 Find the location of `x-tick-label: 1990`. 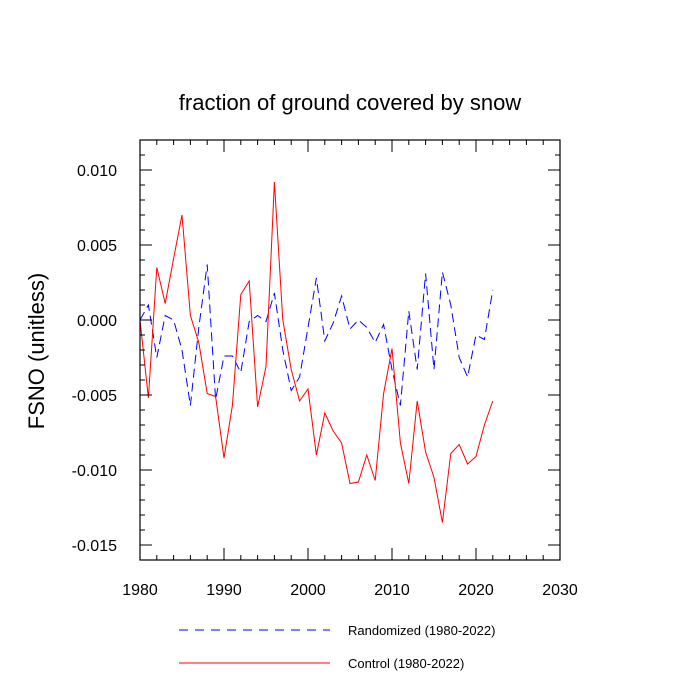

x-tick-label: 1990 is located at coordinates (224, 590).